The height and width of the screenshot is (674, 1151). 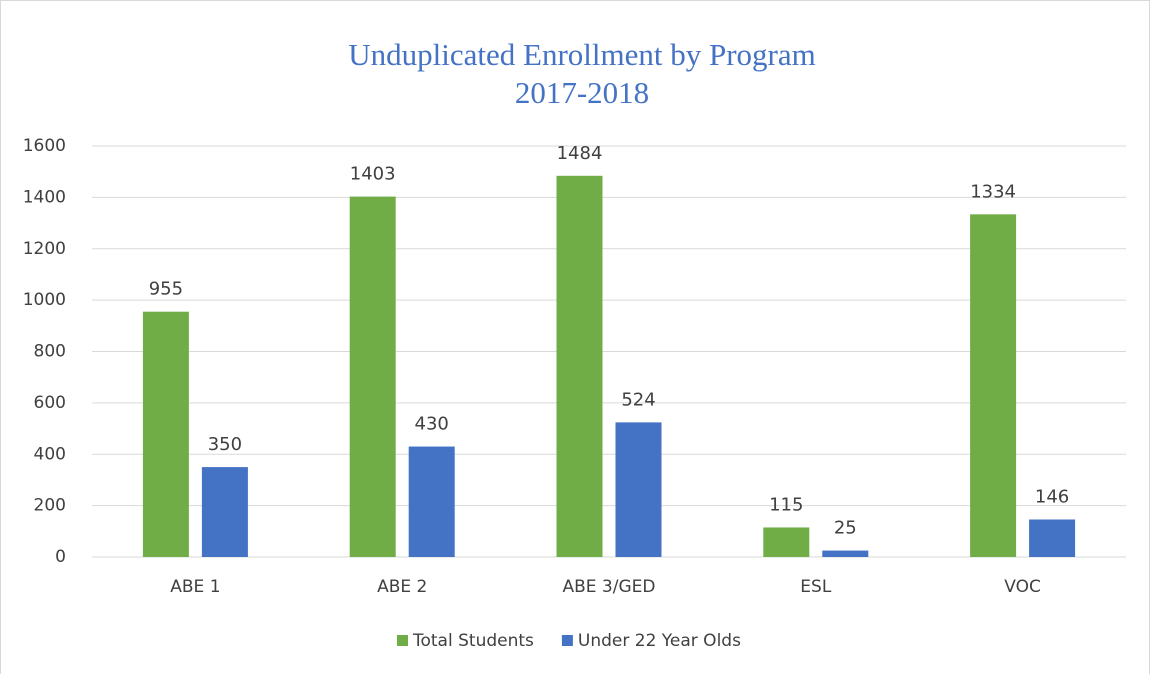 What do you see at coordinates (50, 506) in the screenshot?
I see `y-tick-label: 200` at bounding box center [50, 506].